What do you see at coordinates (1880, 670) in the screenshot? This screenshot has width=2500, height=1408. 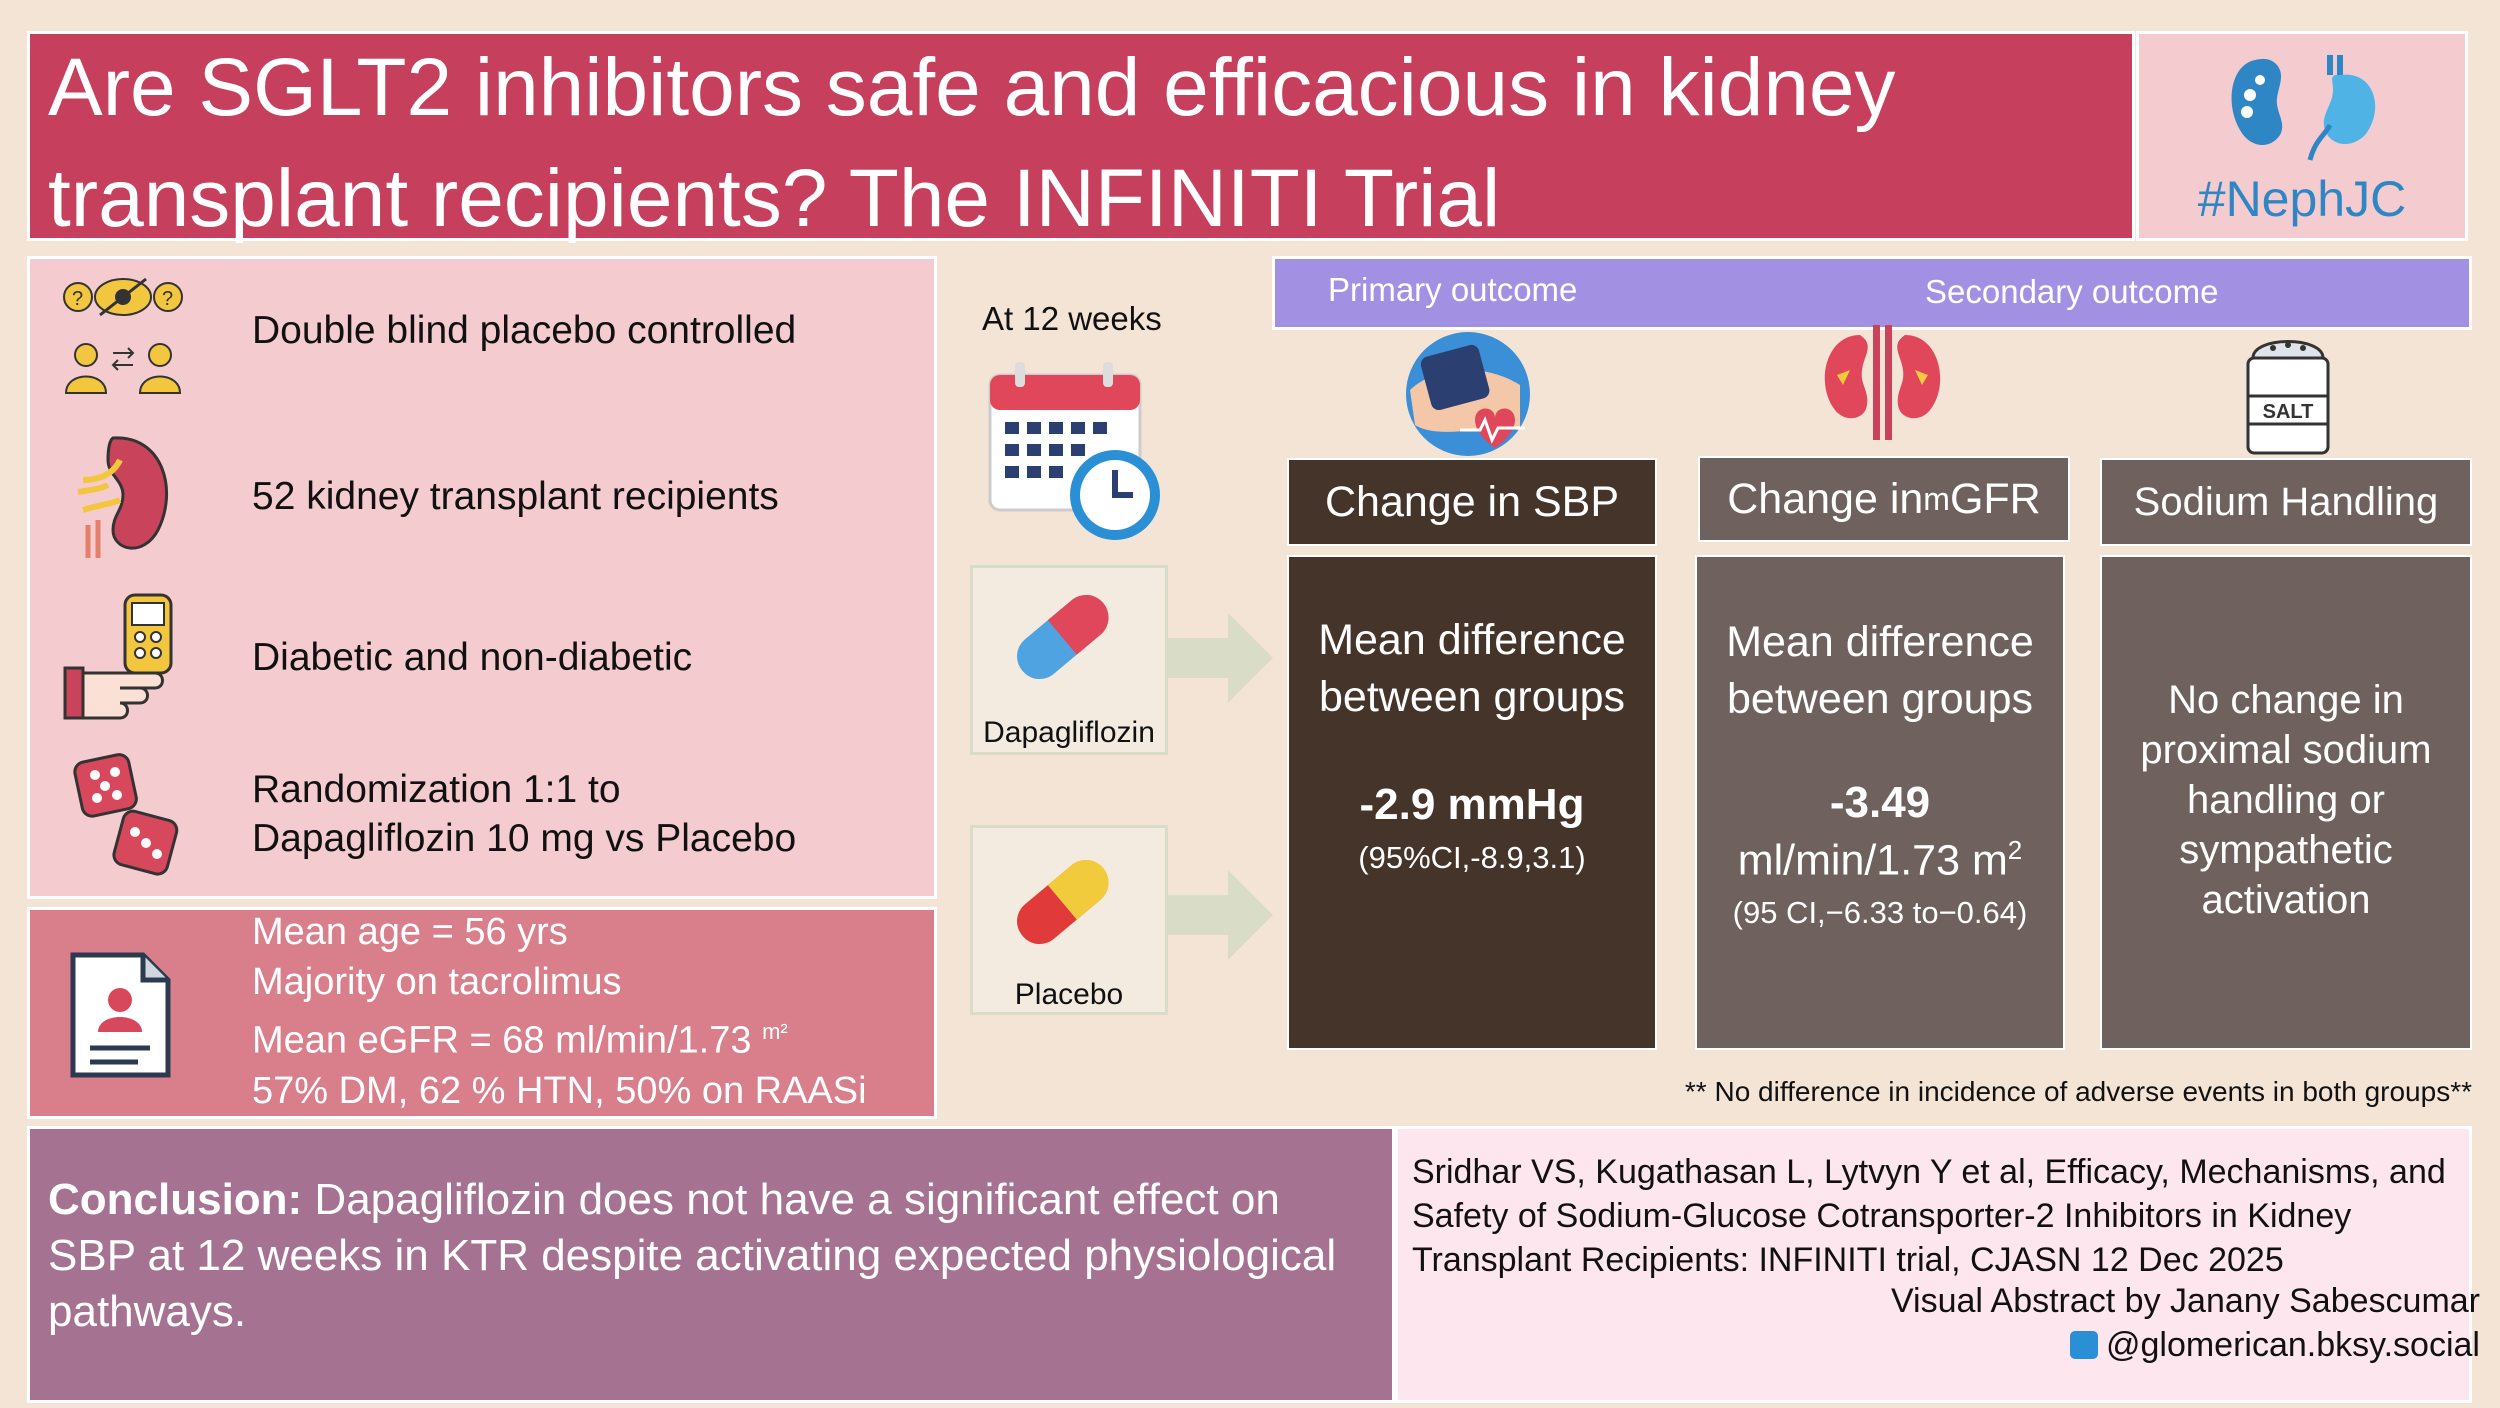 I see `mgfr-description: Mean difference between groups` at bounding box center [1880, 670].